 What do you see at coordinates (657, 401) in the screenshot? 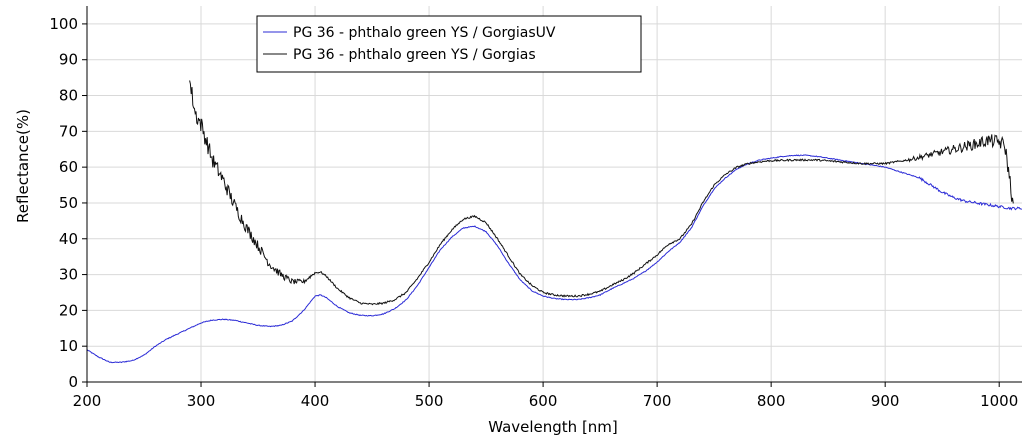
I see `x-tick-label: 700` at bounding box center [657, 401].